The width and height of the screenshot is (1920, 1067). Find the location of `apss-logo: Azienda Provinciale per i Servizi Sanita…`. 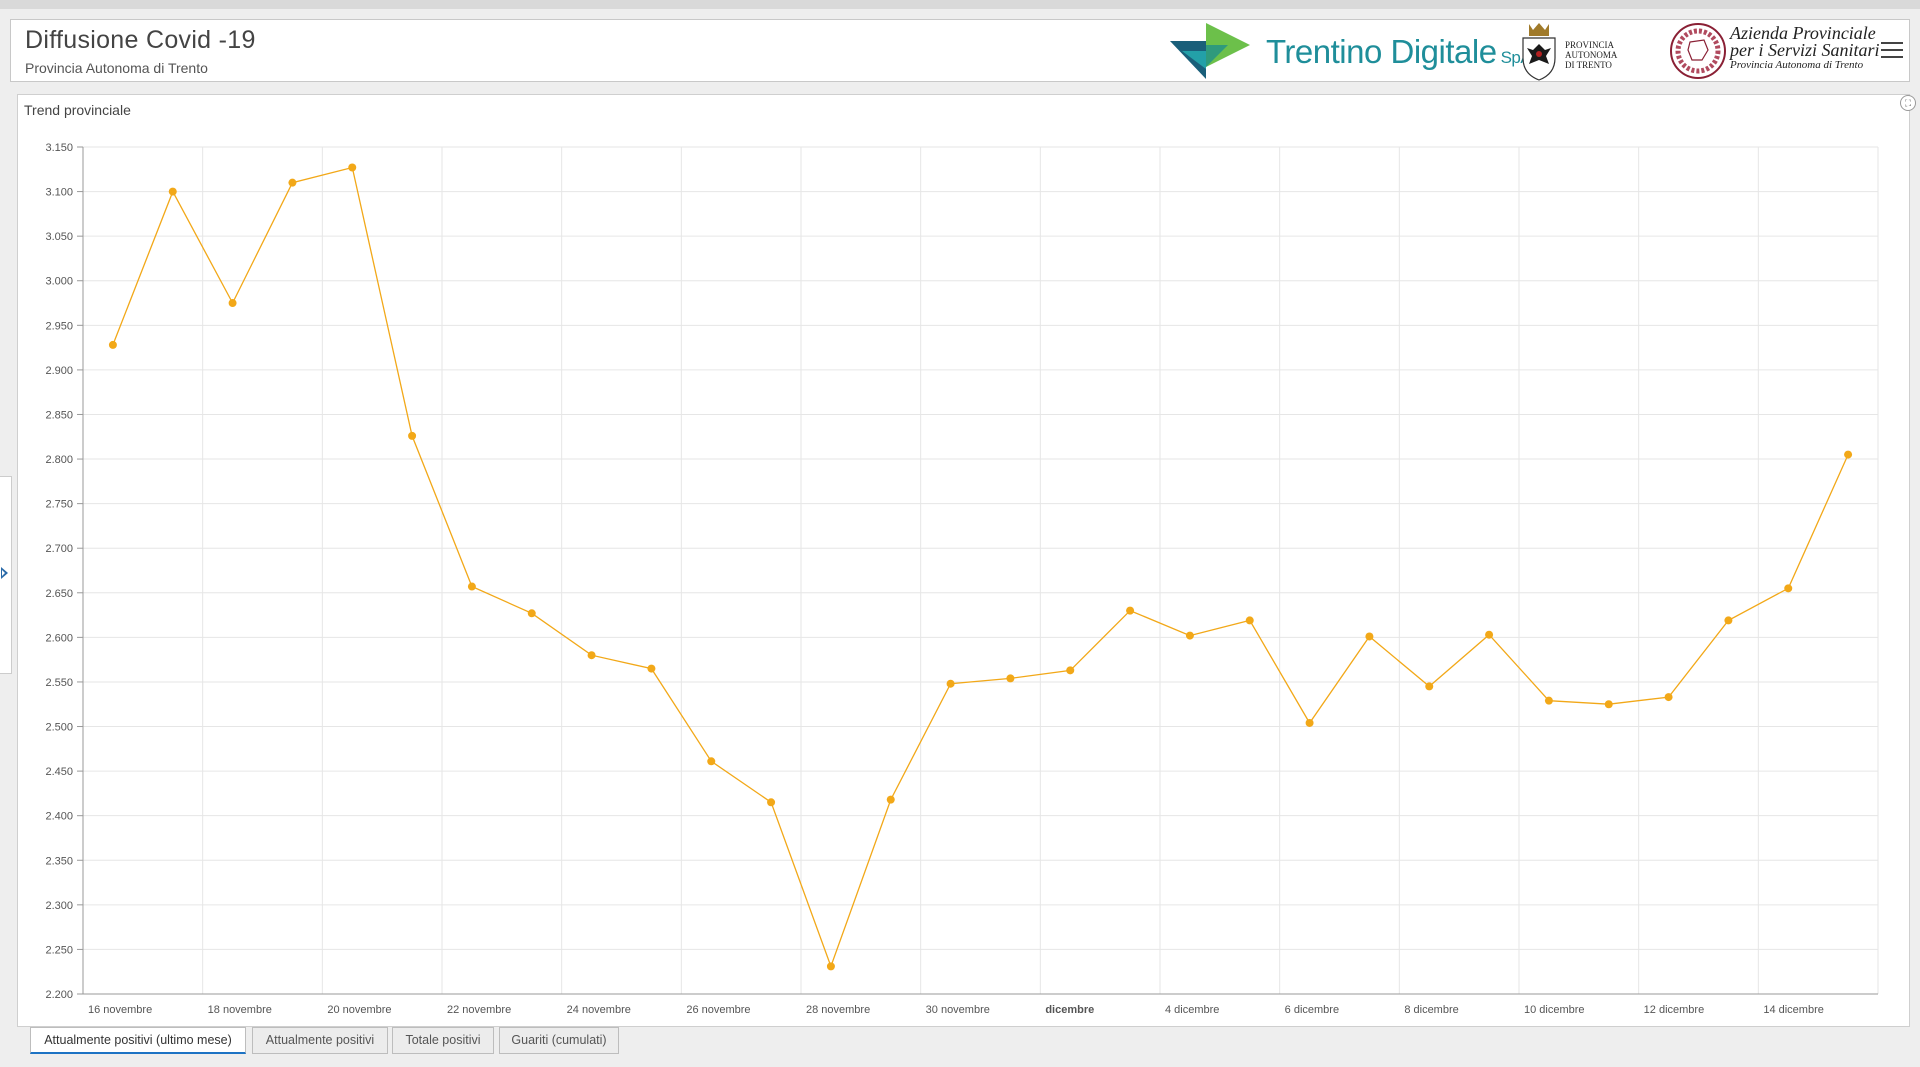

apss-logo: Azienda Provinciale per i Servizi Sanita… is located at coordinates (1778, 51).